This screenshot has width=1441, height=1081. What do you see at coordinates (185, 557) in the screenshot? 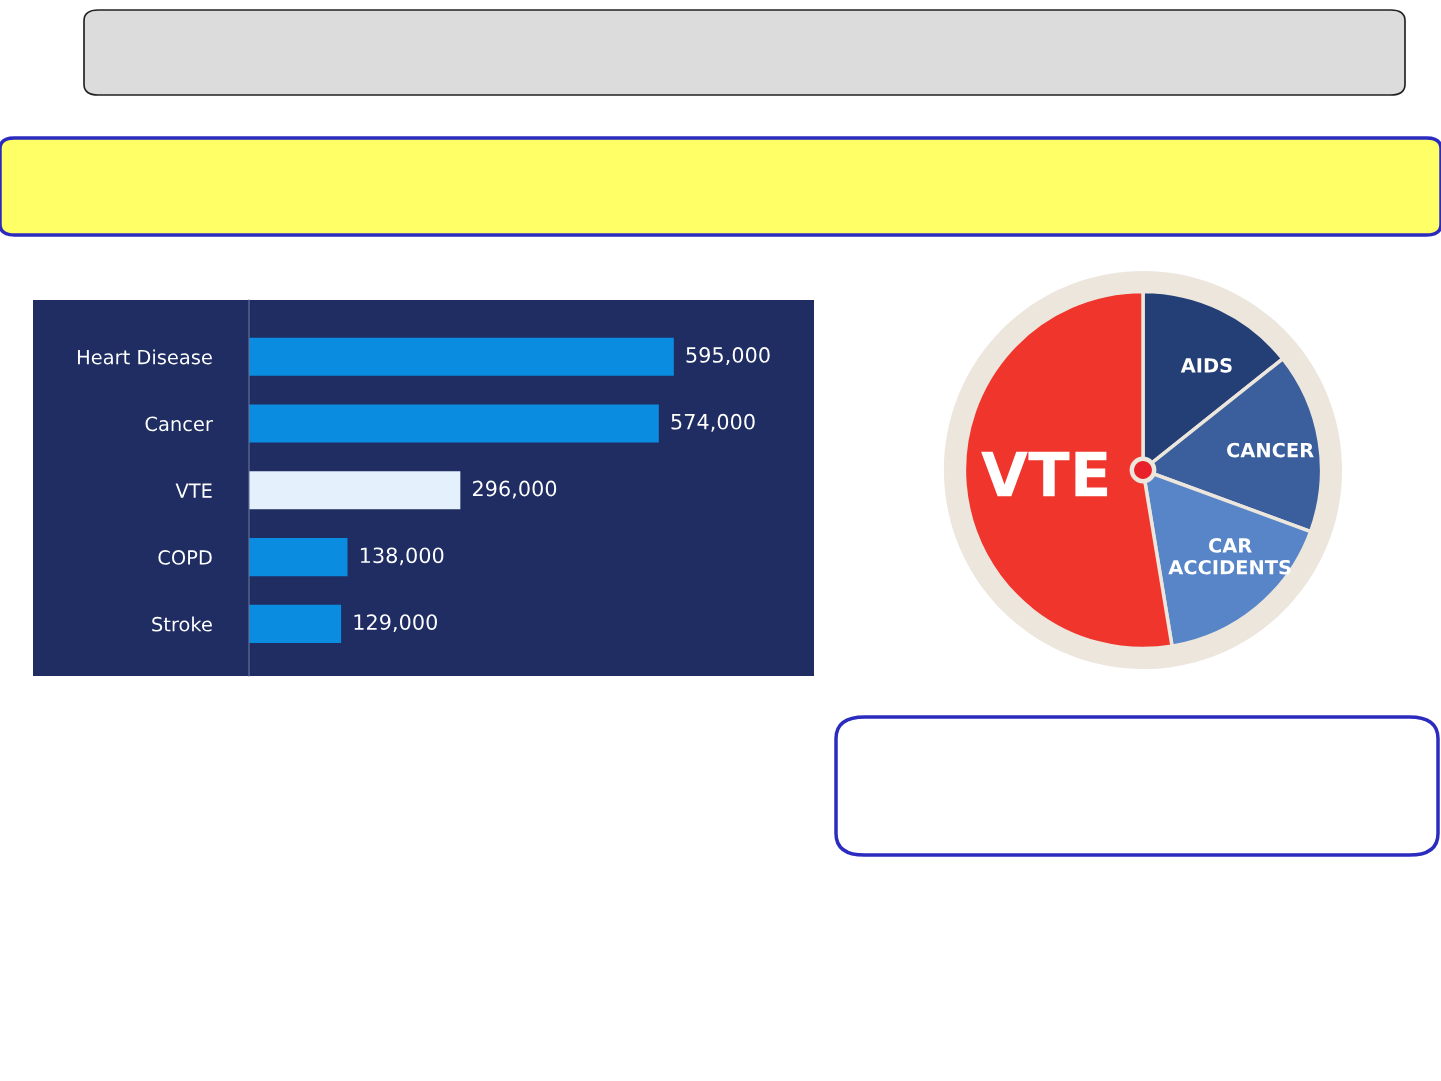
I see `y-tick-label: COPD` at bounding box center [185, 557].